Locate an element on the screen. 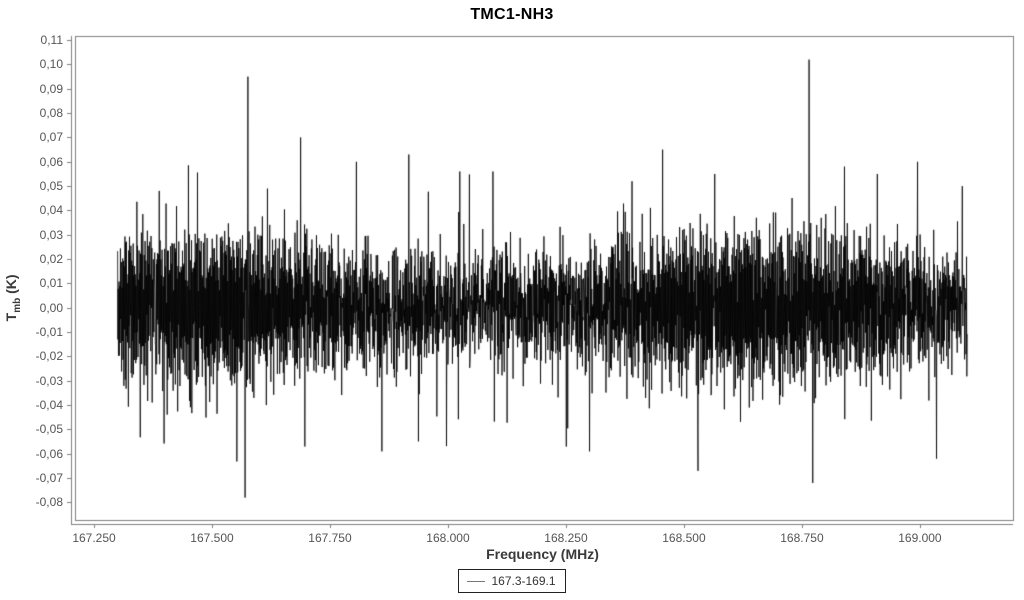 The height and width of the screenshot is (600, 1024). chart-title: TMC1-NH3 is located at coordinates (512, 14).